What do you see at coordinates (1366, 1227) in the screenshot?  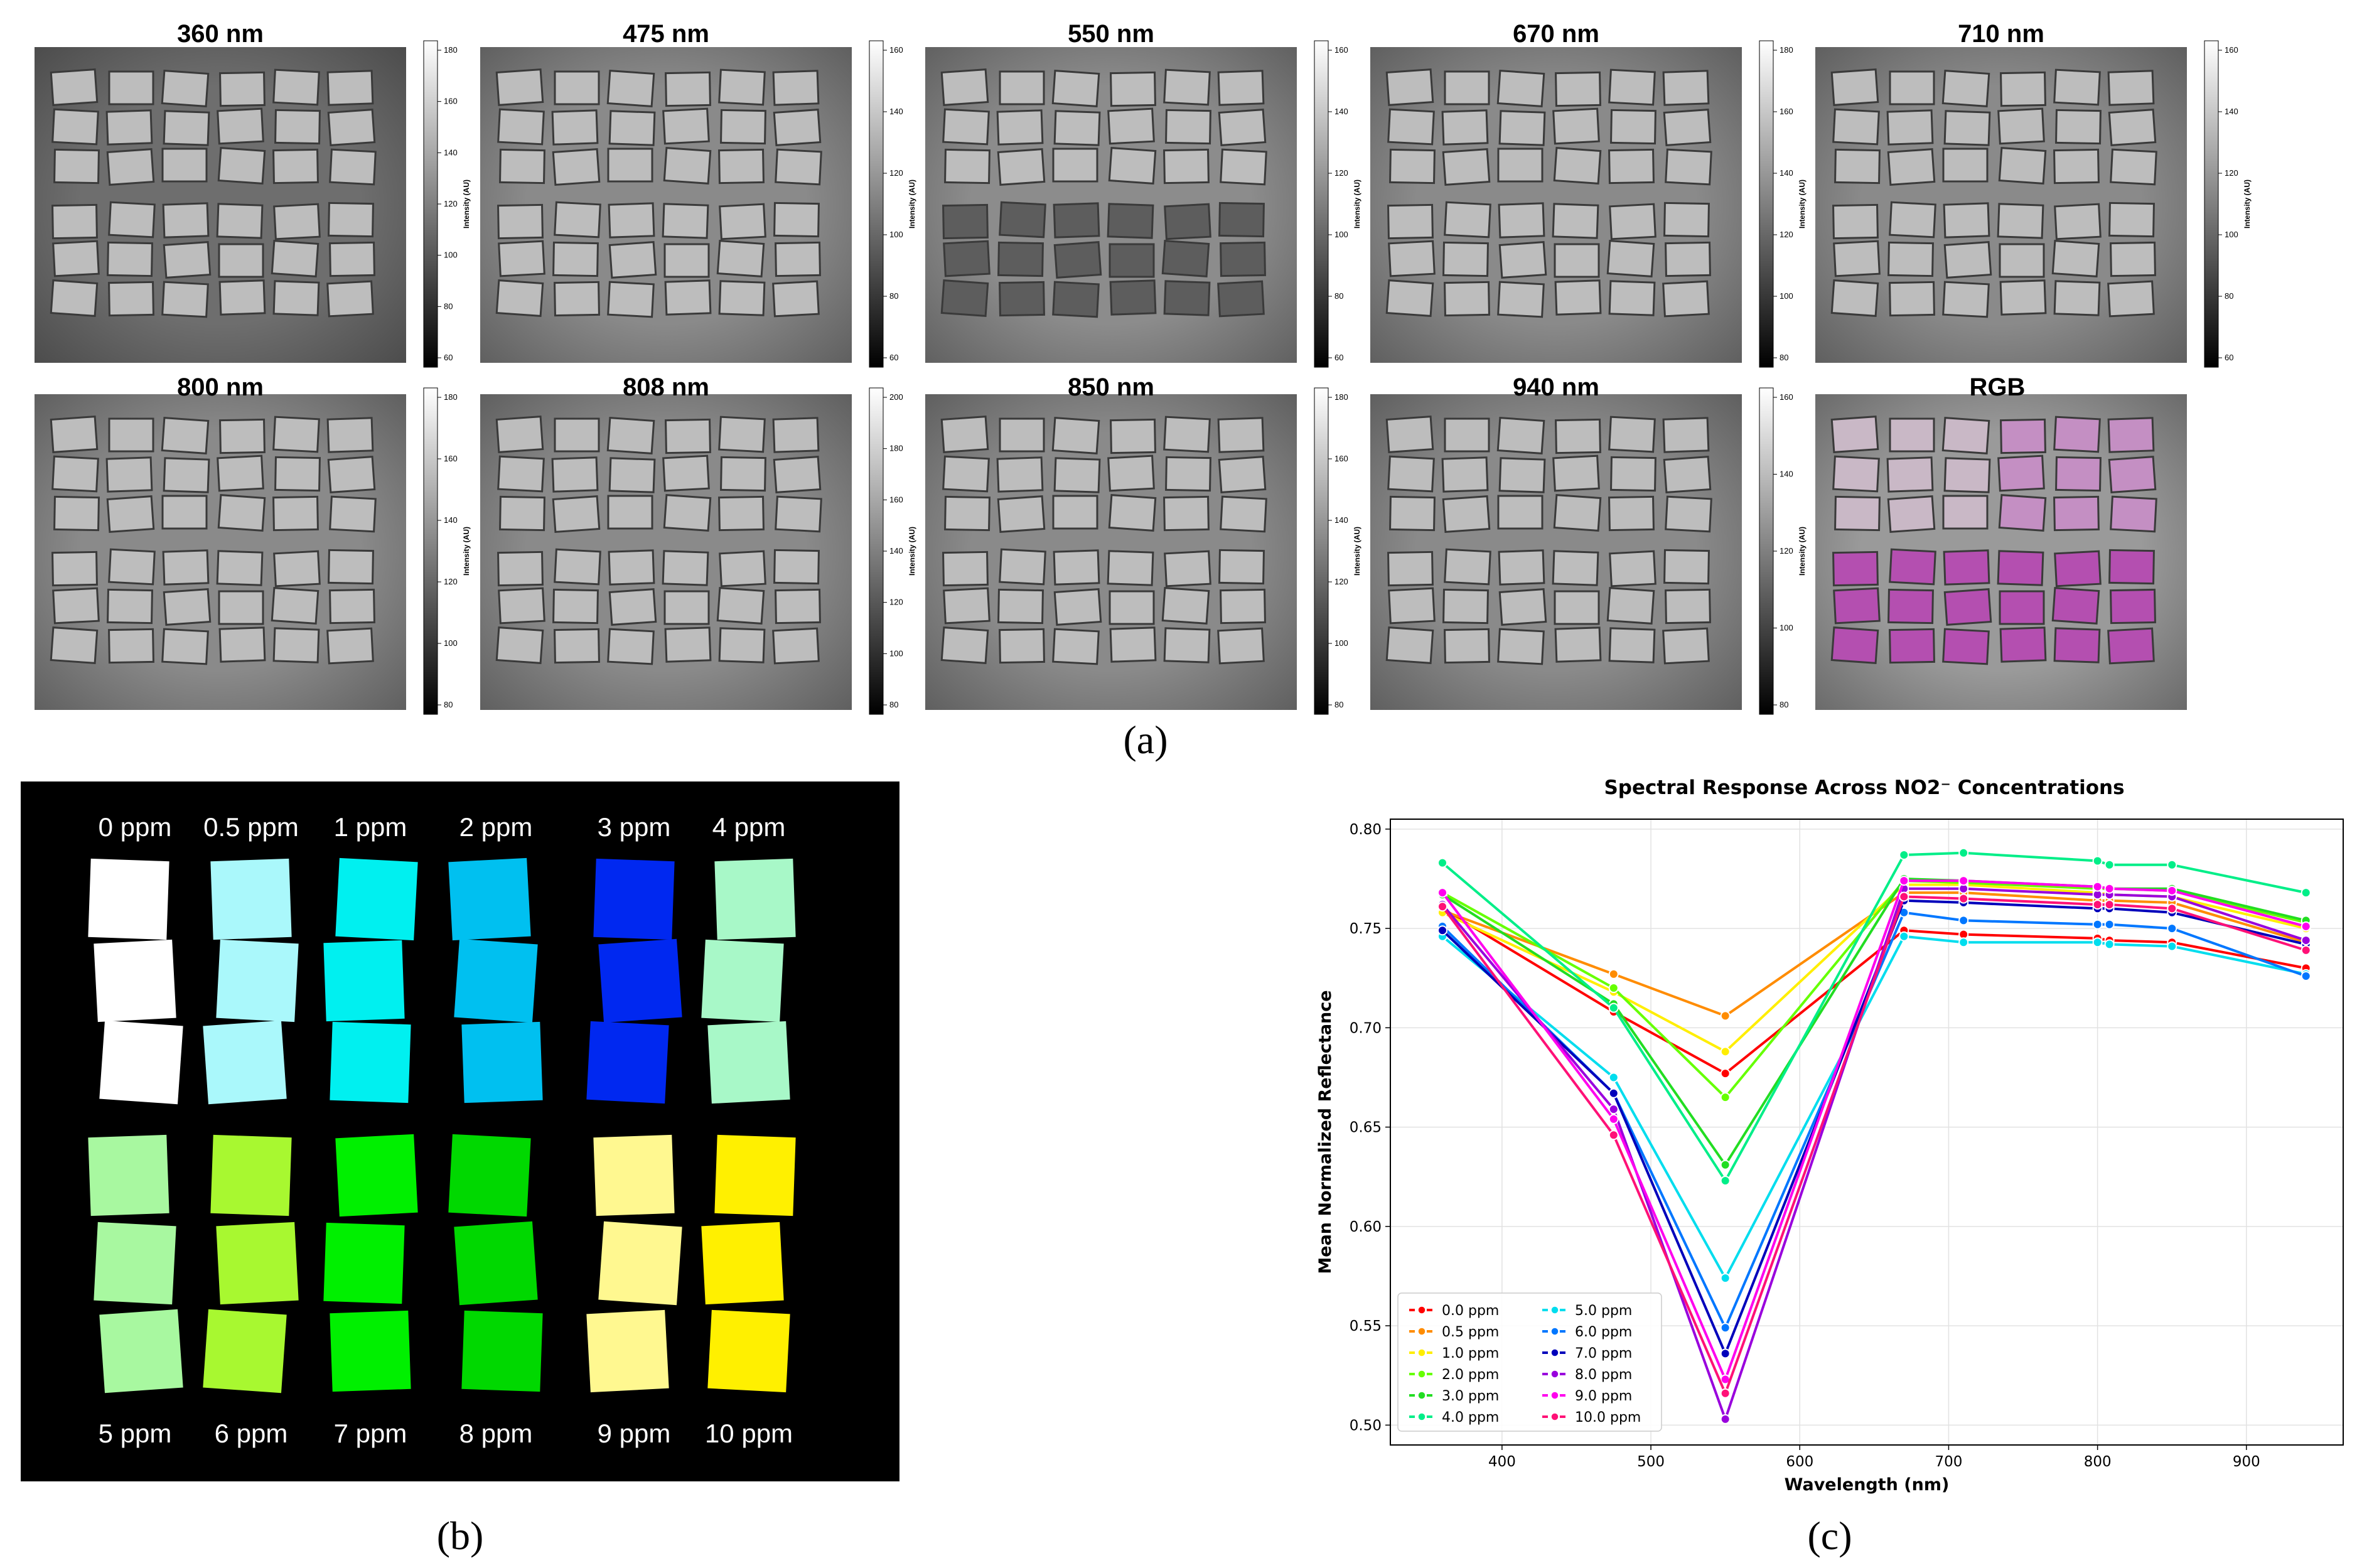 I see `y-tick-label: 0.60` at bounding box center [1366, 1227].